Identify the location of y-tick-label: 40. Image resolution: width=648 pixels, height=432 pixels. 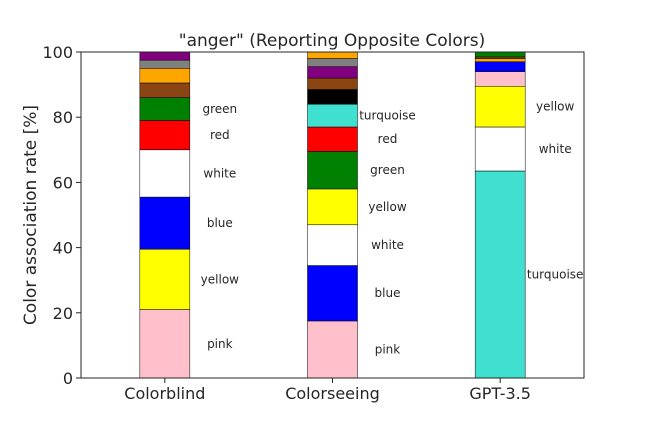
(63, 248).